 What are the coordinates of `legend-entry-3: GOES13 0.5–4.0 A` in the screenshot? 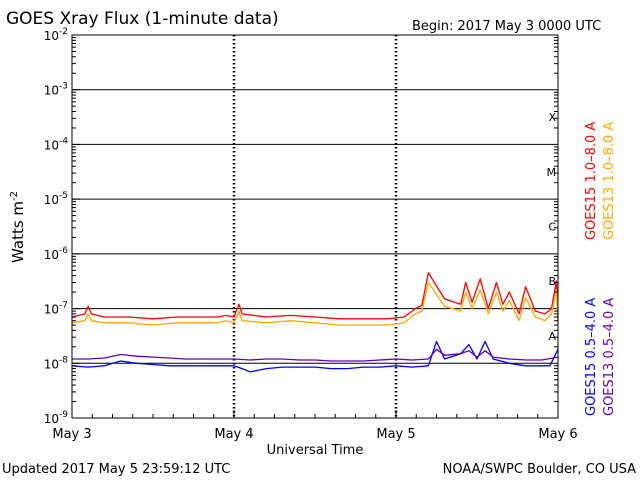 It's located at (609, 357).